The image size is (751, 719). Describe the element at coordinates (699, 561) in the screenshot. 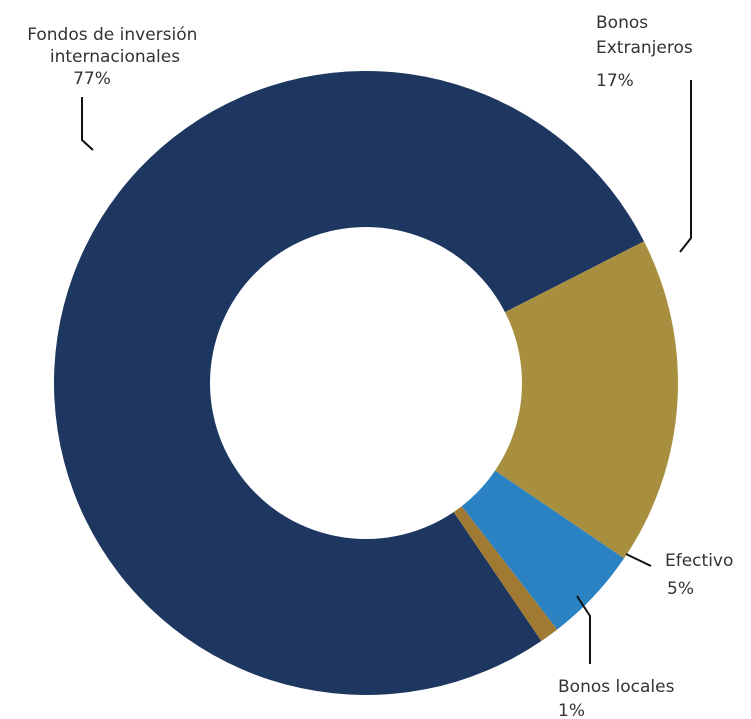

I see `slice-label-efectivo-name: Efectivo` at that location.